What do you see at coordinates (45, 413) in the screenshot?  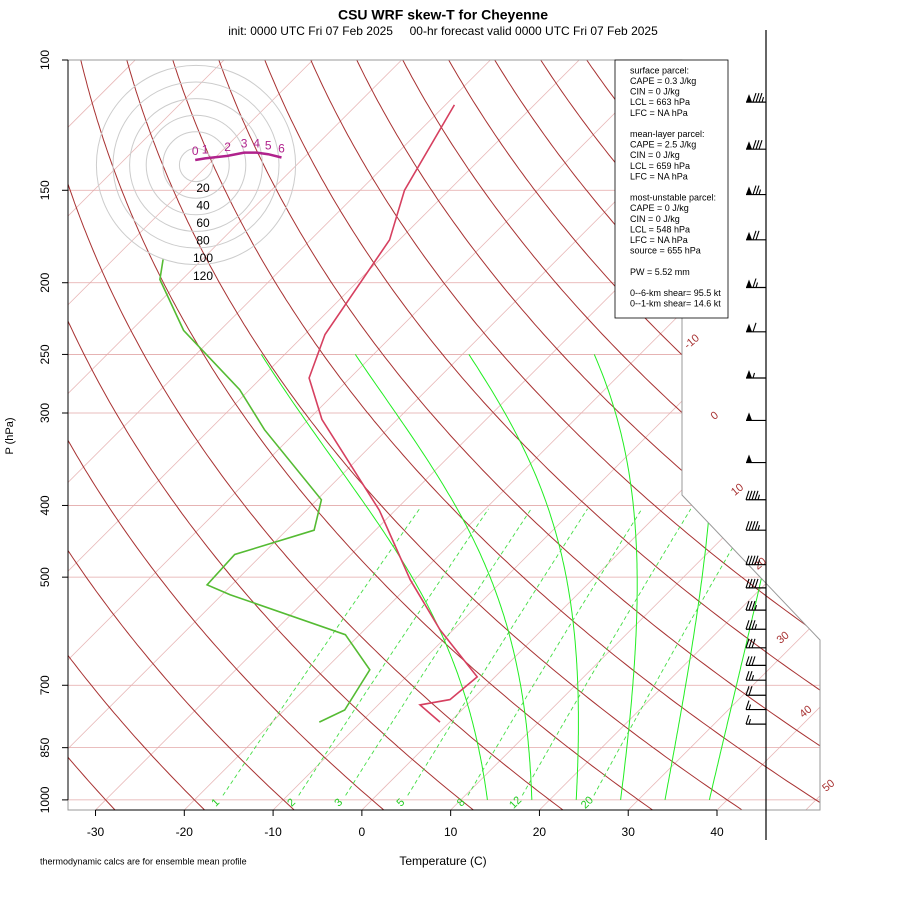 I see `y-tick-label: 300` at bounding box center [45, 413].